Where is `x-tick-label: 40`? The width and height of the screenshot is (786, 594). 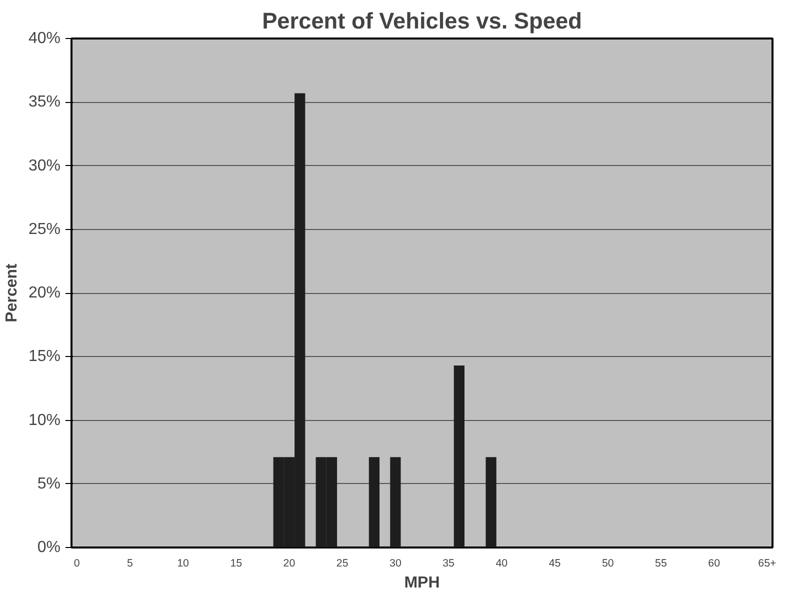 x-tick-label: 40 is located at coordinates (502, 564).